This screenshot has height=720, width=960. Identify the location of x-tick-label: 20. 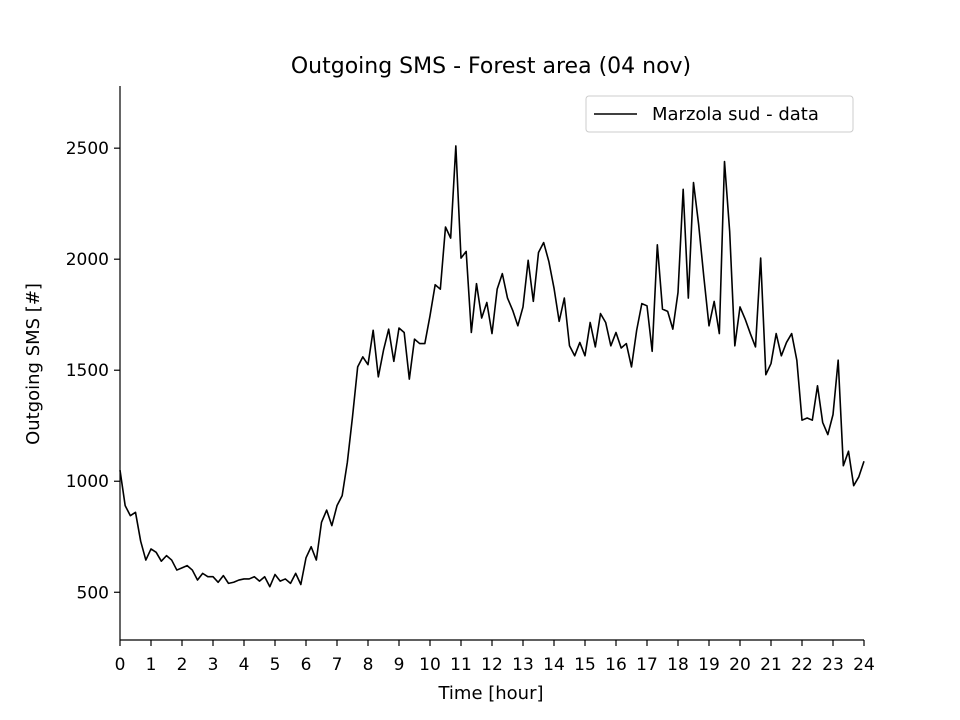
(740, 665).